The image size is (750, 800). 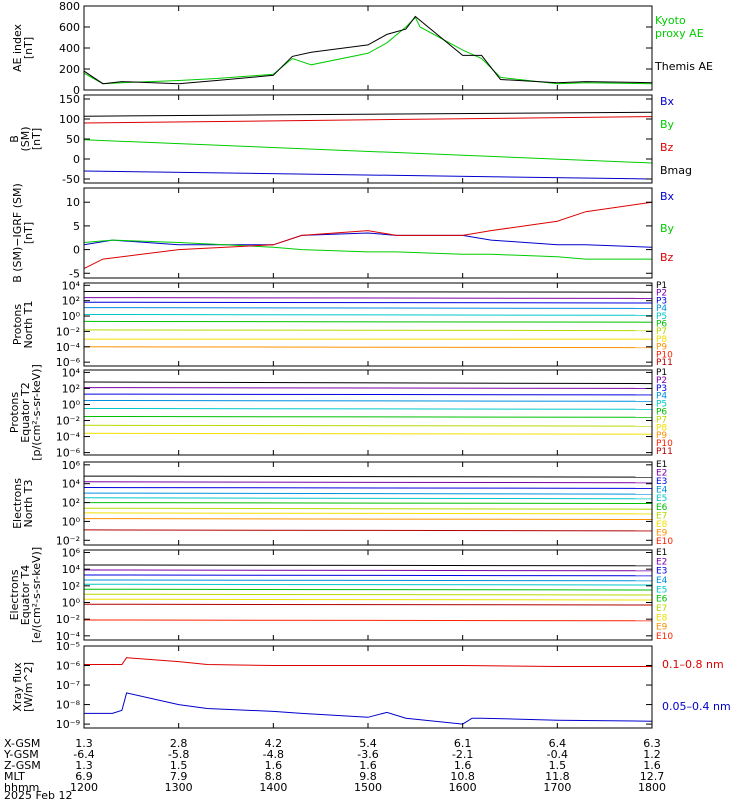 I want to click on ephem-value-2-5: 1300, so click(x=179, y=787).